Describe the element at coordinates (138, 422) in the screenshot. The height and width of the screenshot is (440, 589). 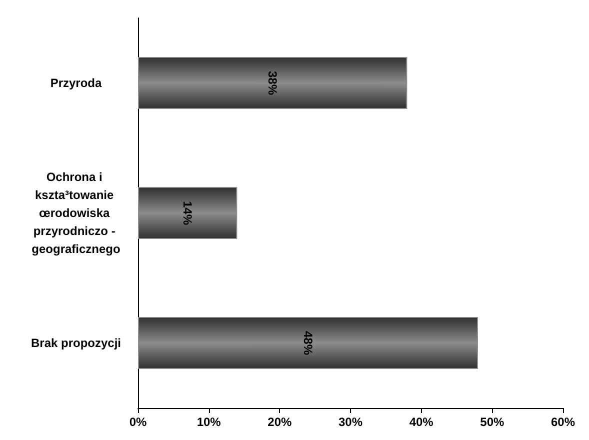
I see `x-tick-label: 0%` at that location.